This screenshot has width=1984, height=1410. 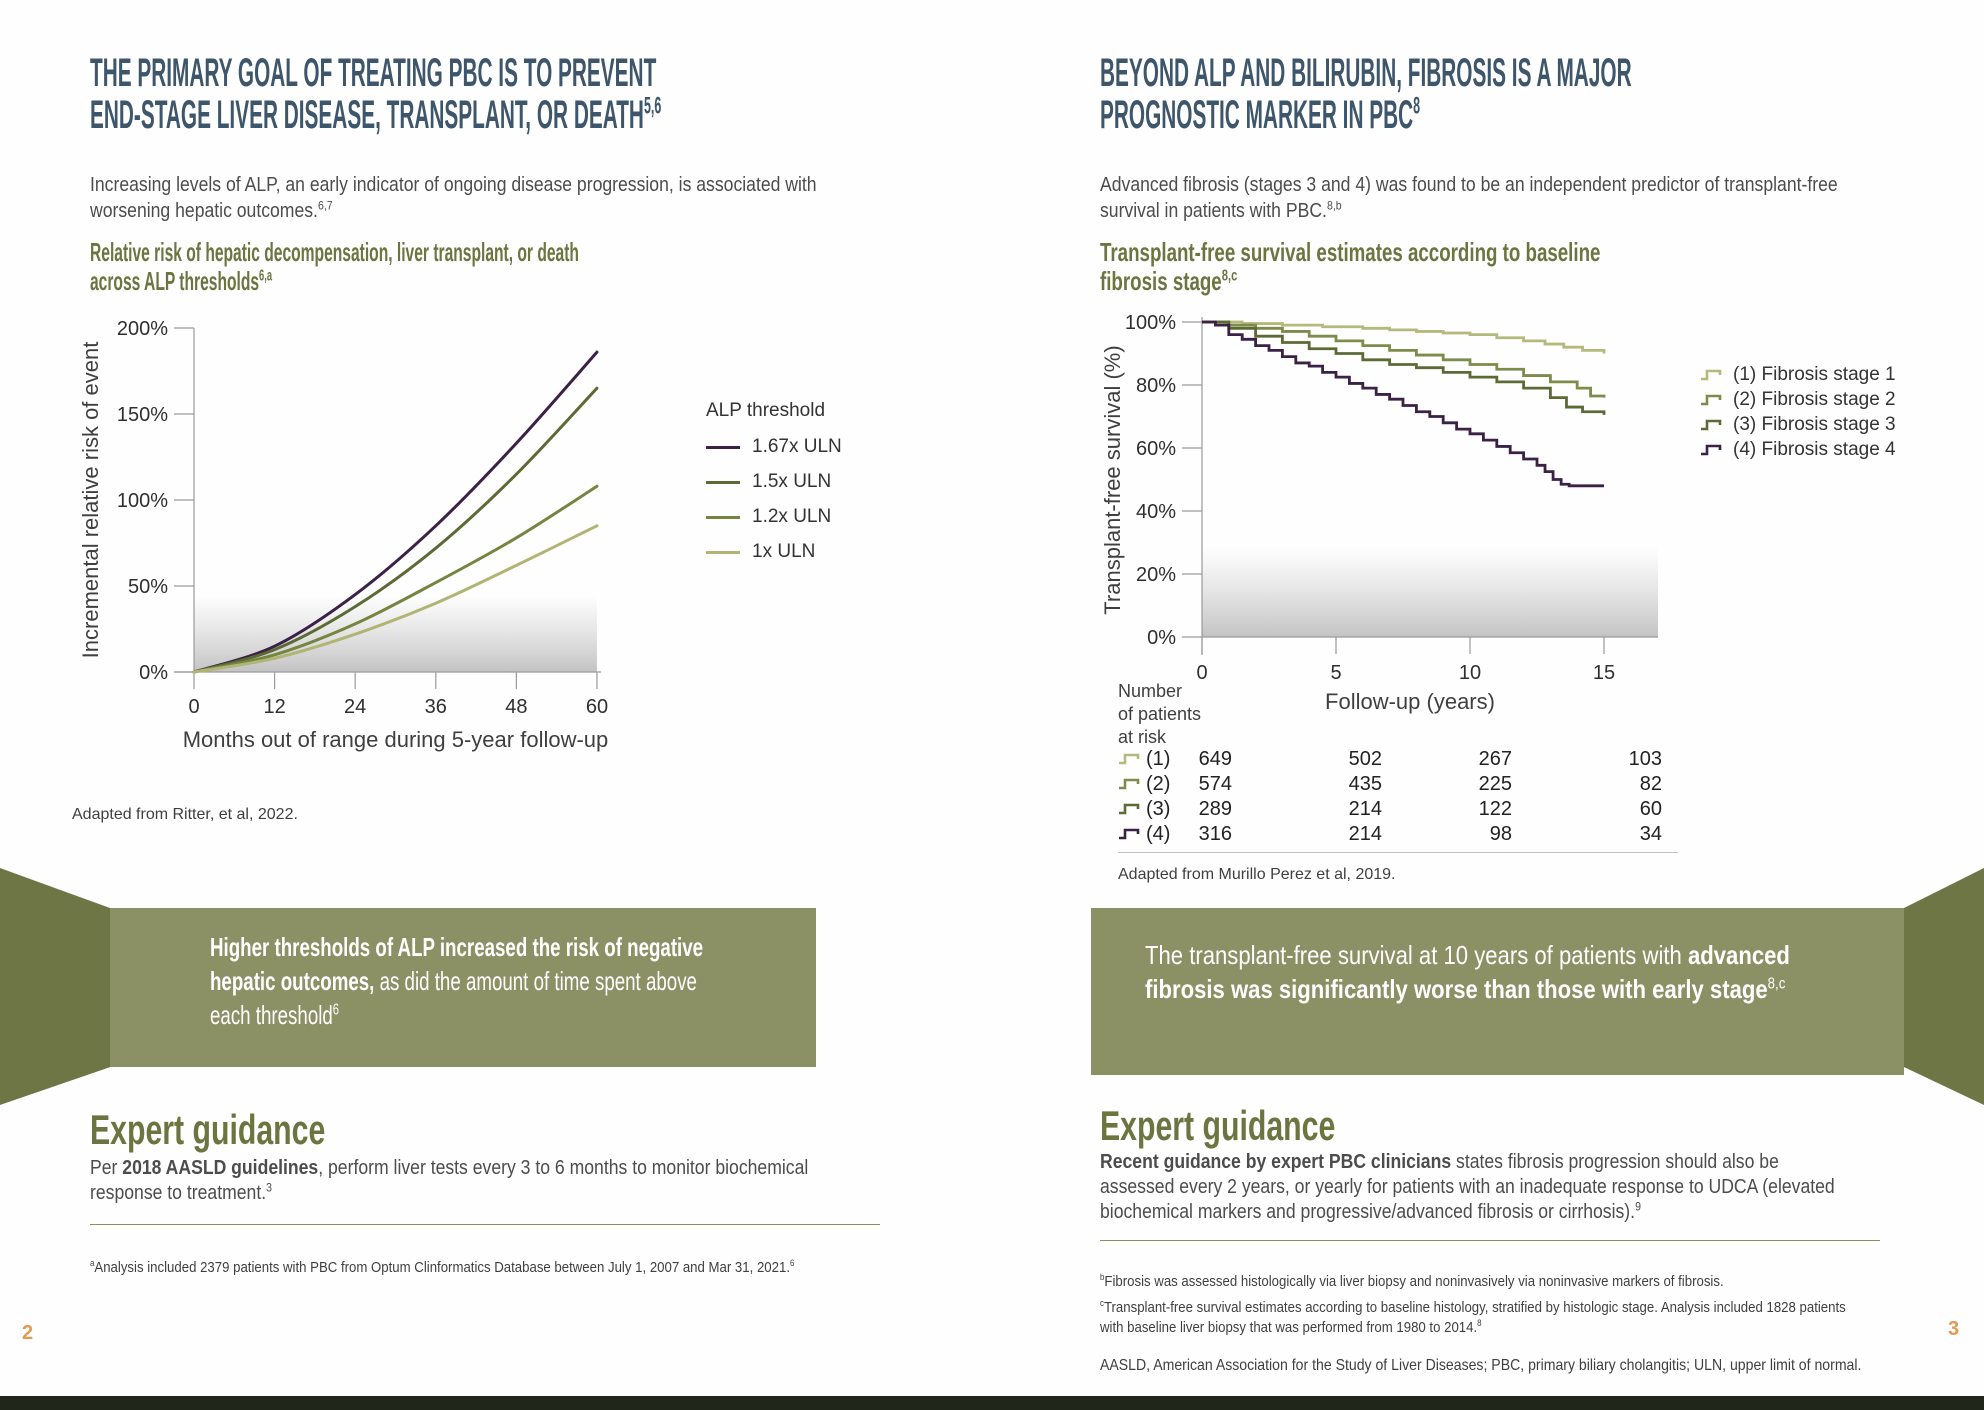 I want to click on risk-label-line: Number, so click(x=1150, y=691).